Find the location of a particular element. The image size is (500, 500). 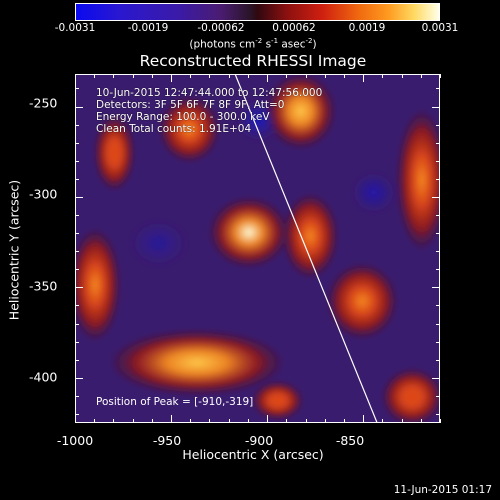

colorbar is located at coordinates (257, 12).